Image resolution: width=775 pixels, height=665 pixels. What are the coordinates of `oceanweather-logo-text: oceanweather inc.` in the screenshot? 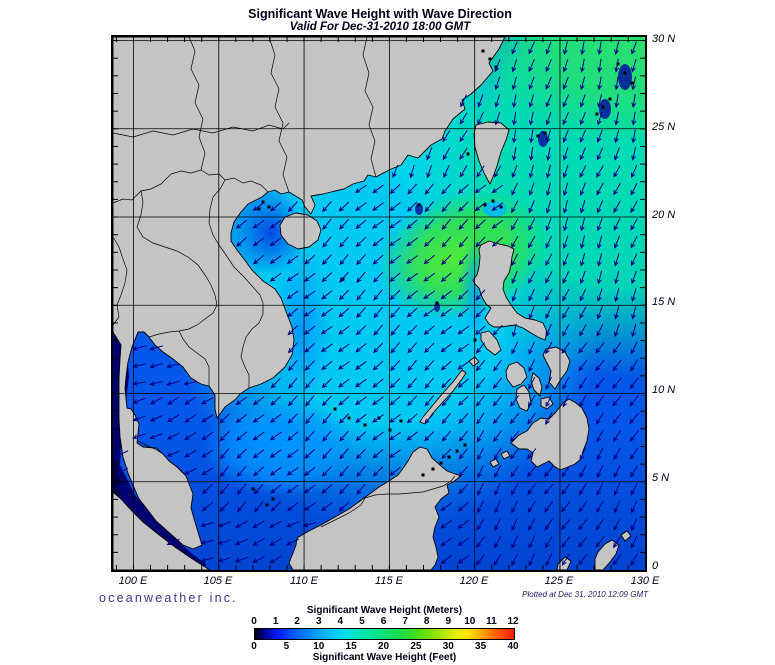 It's located at (168, 598).